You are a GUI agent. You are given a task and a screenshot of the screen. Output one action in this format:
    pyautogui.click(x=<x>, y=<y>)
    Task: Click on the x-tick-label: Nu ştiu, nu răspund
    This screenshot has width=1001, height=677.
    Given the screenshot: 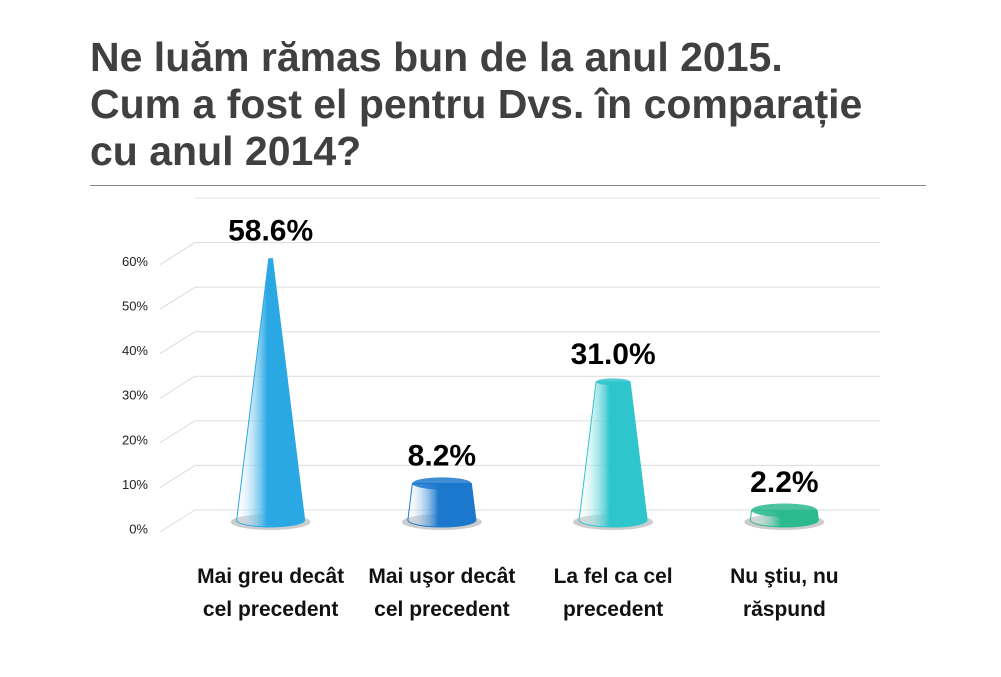 What is the action you would take?
    pyautogui.click(x=784, y=593)
    